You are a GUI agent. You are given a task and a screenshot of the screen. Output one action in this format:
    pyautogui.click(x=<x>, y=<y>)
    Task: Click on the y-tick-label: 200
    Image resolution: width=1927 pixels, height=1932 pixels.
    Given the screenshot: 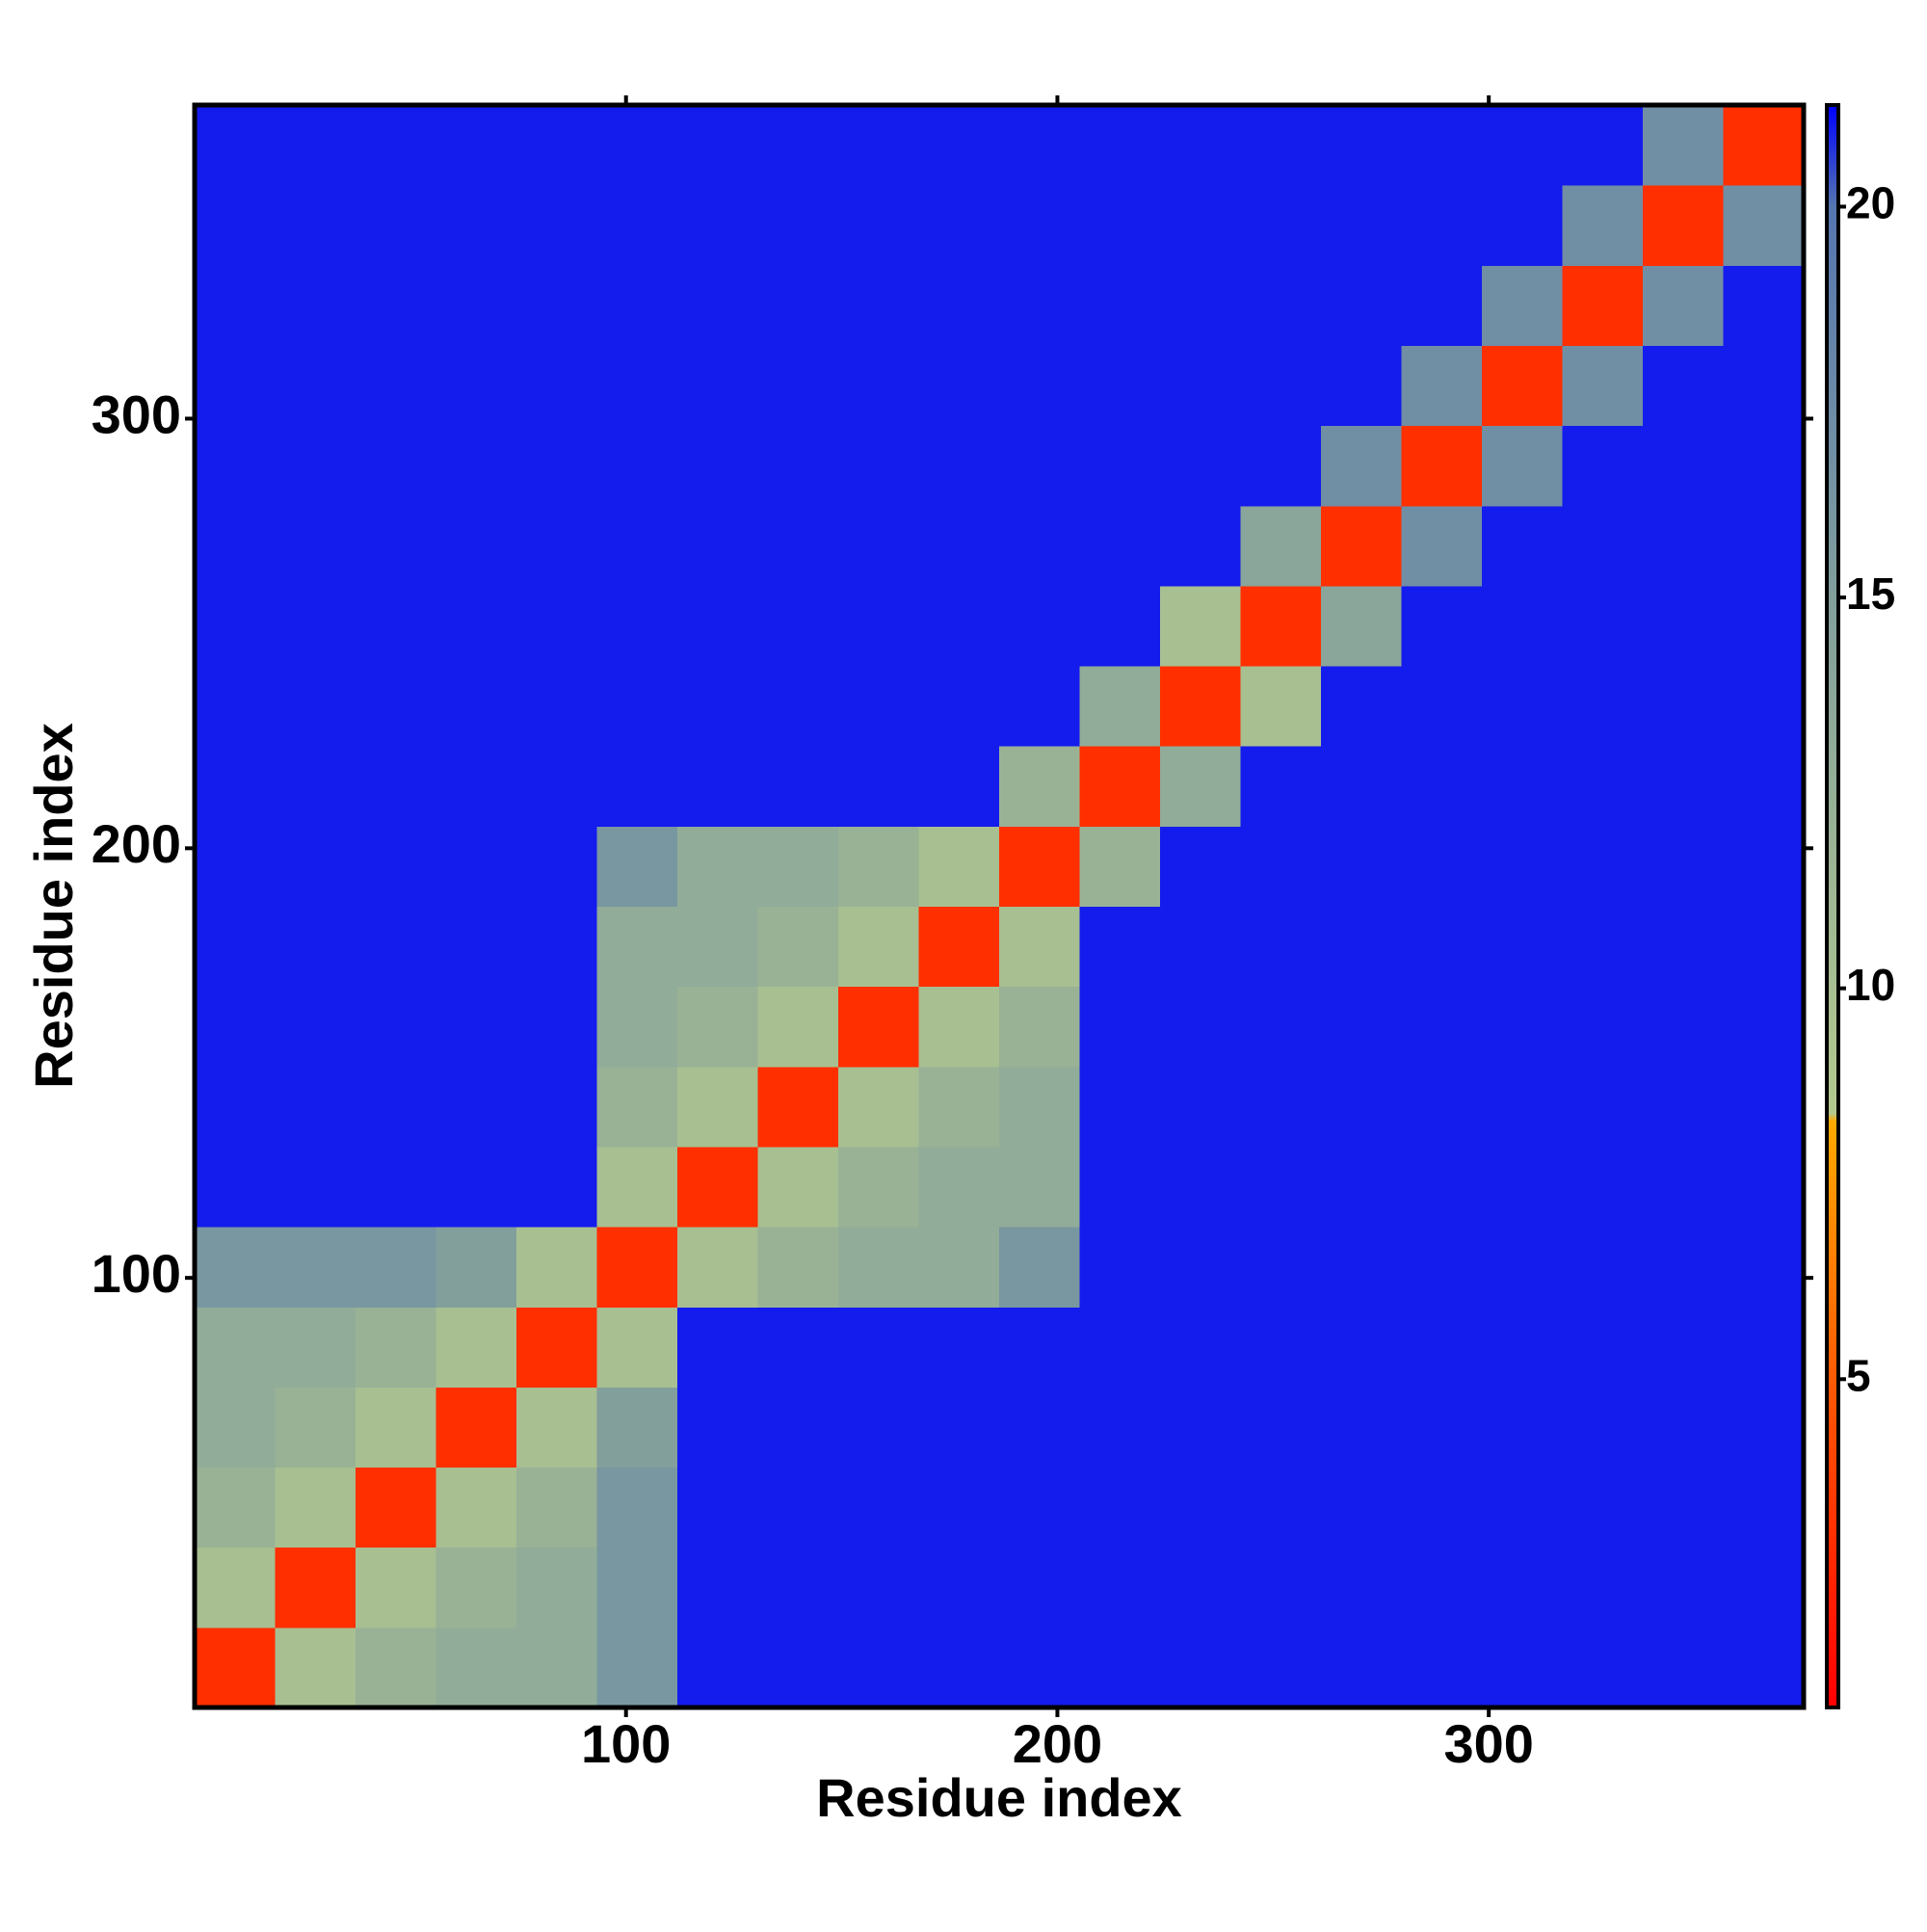 What is the action you would take?
    pyautogui.click(x=136, y=843)
    